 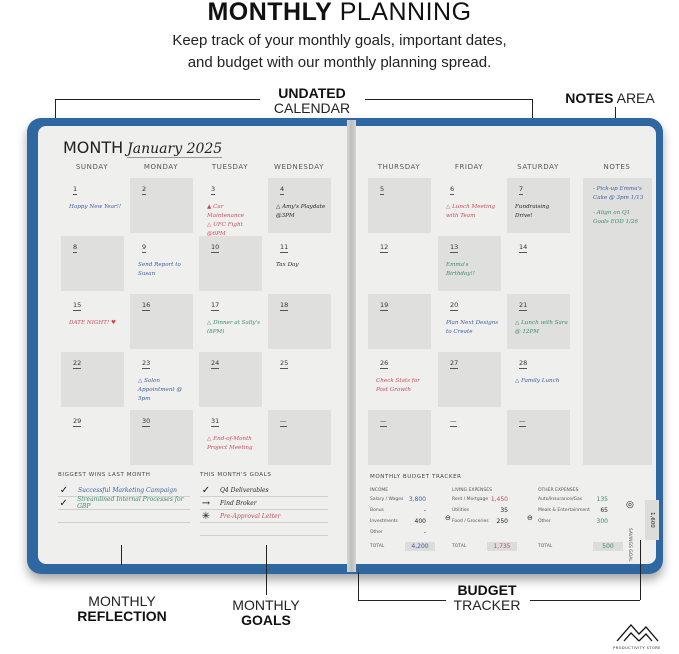 I want to click on calendar-day-cell: 26 Check Stats for Post Growth, so click(x=399, y=379).